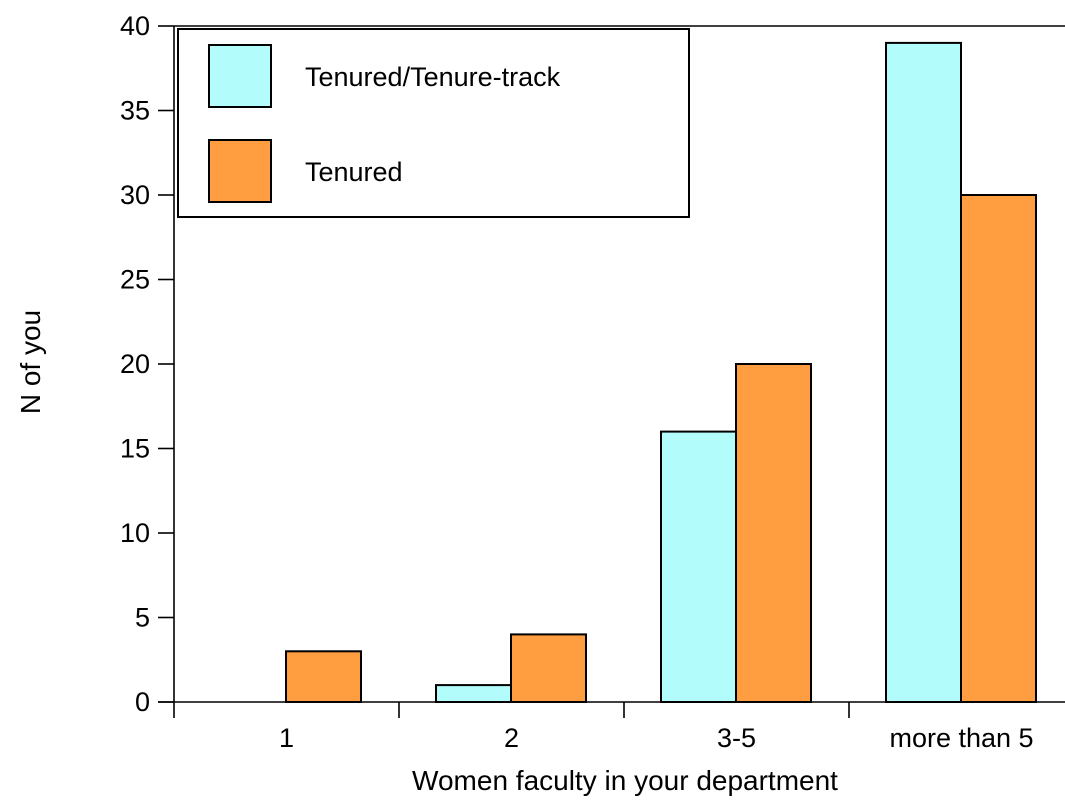 Image resolution: width=1065 pixels, height=805 pixels. Describe the element at coordinates (135, 364) in the screenshot. I see `y-tick-label: 20` at that location.